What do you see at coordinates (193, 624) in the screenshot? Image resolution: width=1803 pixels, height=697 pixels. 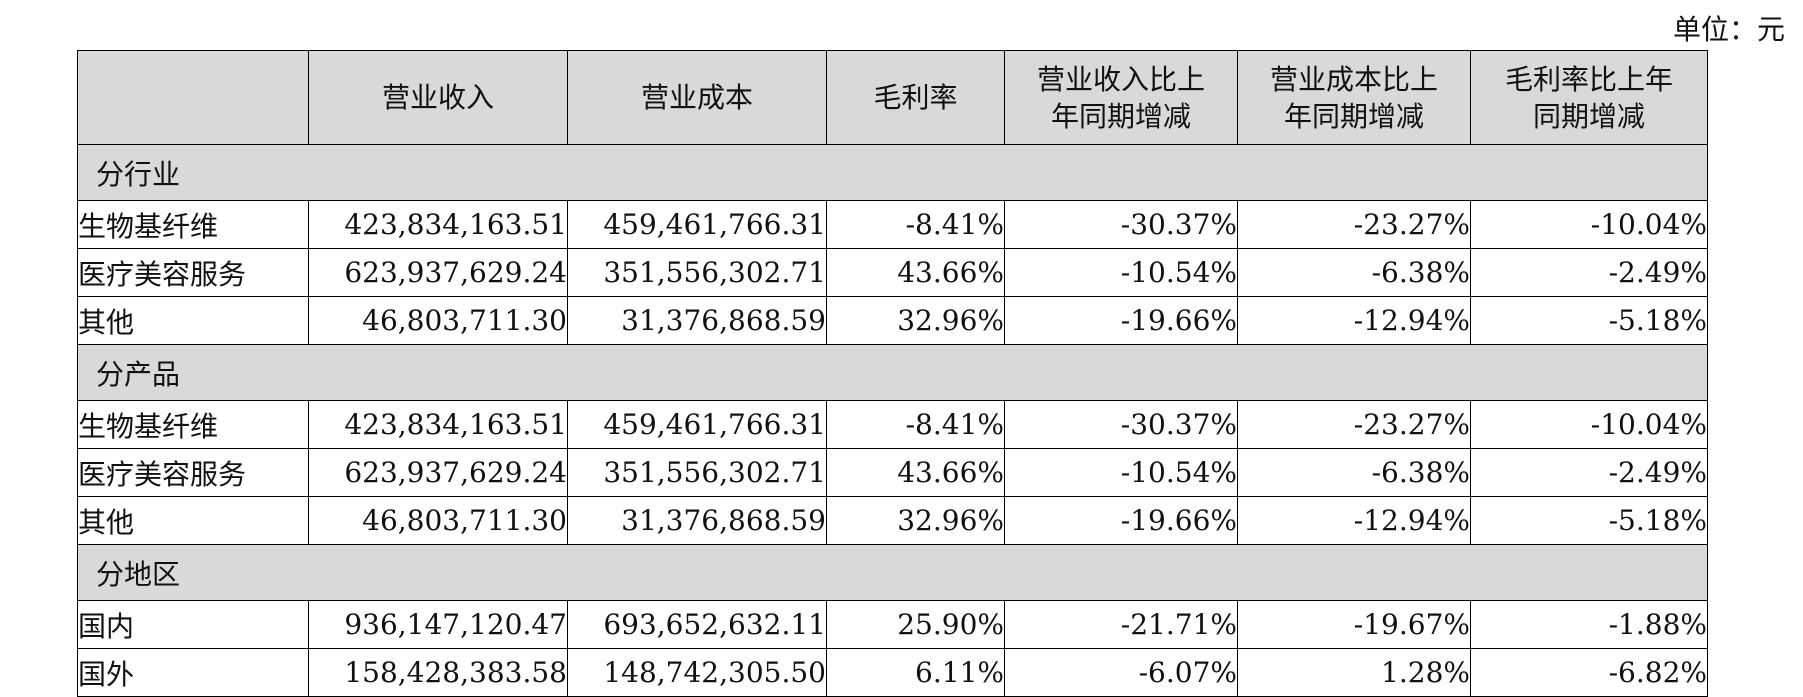 I see `row-label: 国内` at bounding box center [193, 624].